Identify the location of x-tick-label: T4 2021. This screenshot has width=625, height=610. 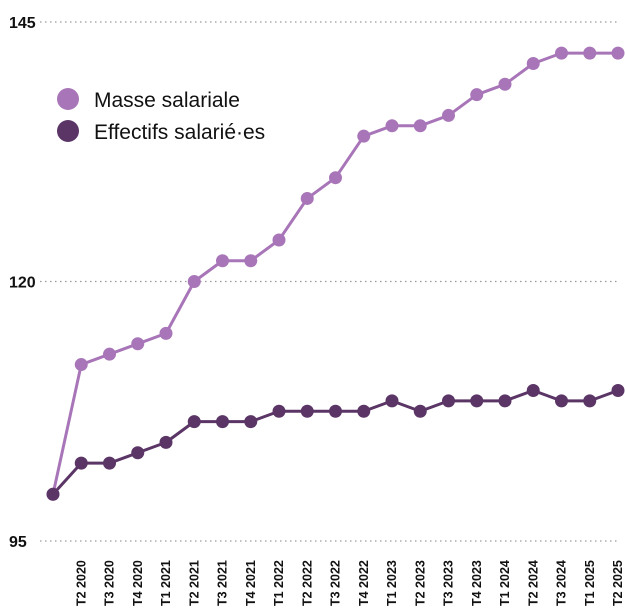
(251, 583).